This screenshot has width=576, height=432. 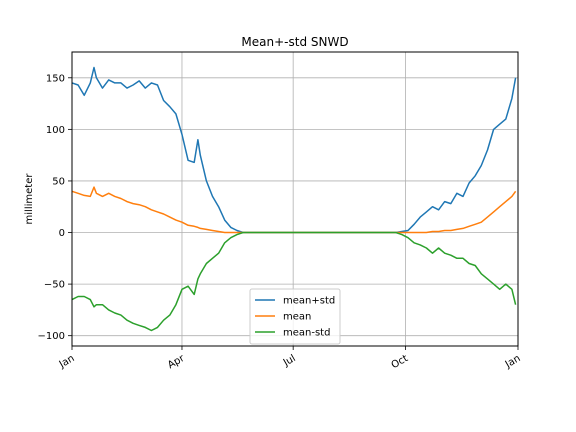 I want to click on y-tick-label: −50, so click(x=54, y=285).